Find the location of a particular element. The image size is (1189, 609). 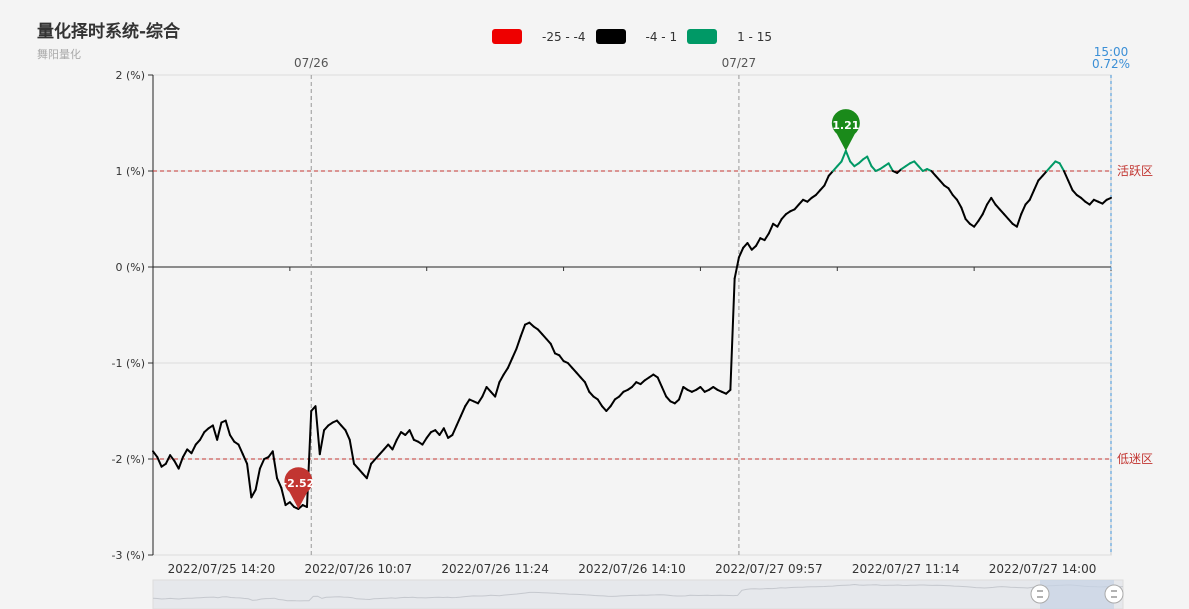

y-tick-label: 0 (%) is located at coordinates (130, 267).